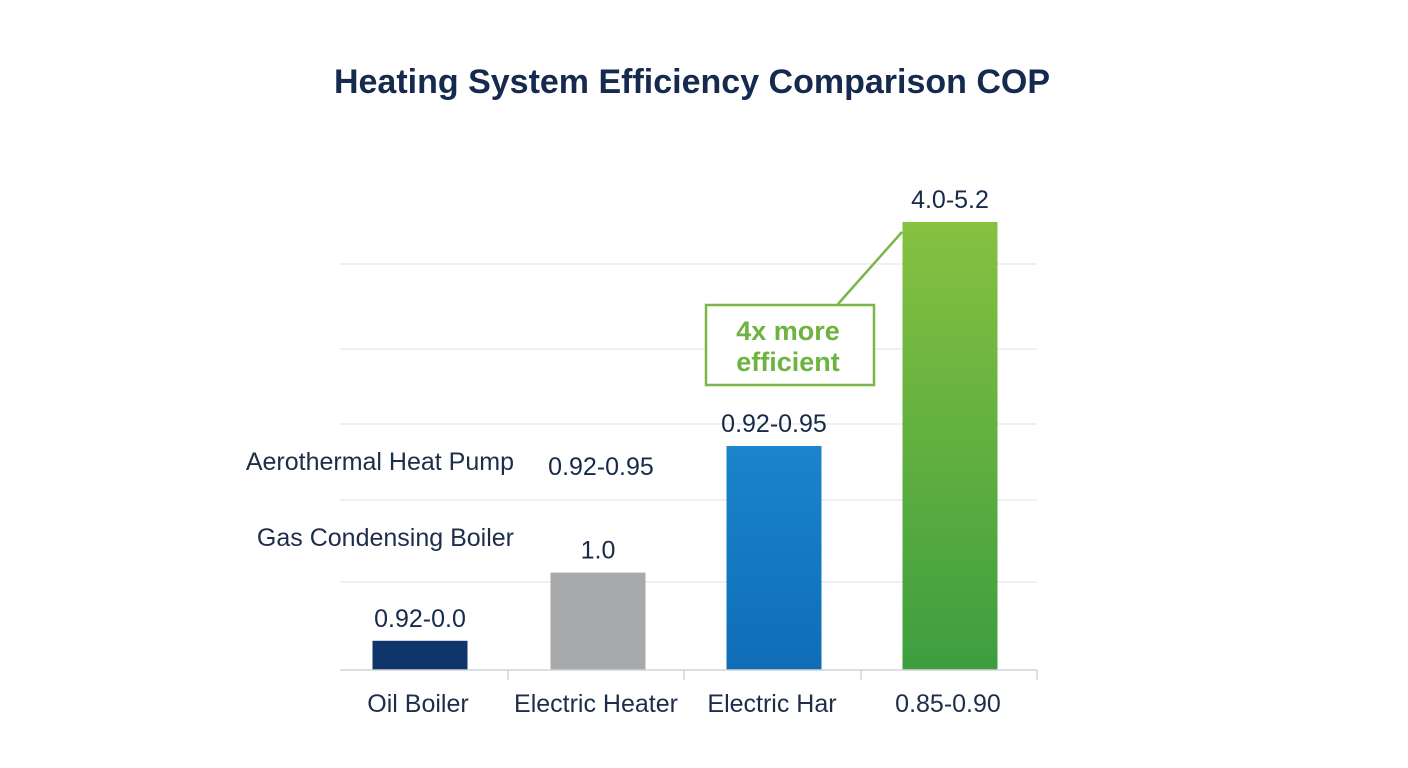 Image resolution: width=1408 pixels, height=768 pixels. Describe the element at coordinates (870, 268) in the screenshot. I see `callout-leader-line` at that location.